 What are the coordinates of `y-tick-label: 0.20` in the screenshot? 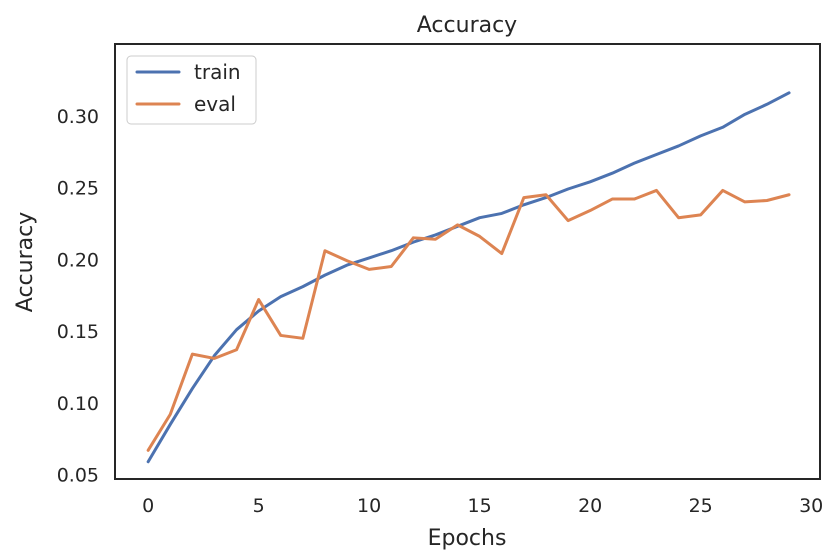 It's located at (78, 260).